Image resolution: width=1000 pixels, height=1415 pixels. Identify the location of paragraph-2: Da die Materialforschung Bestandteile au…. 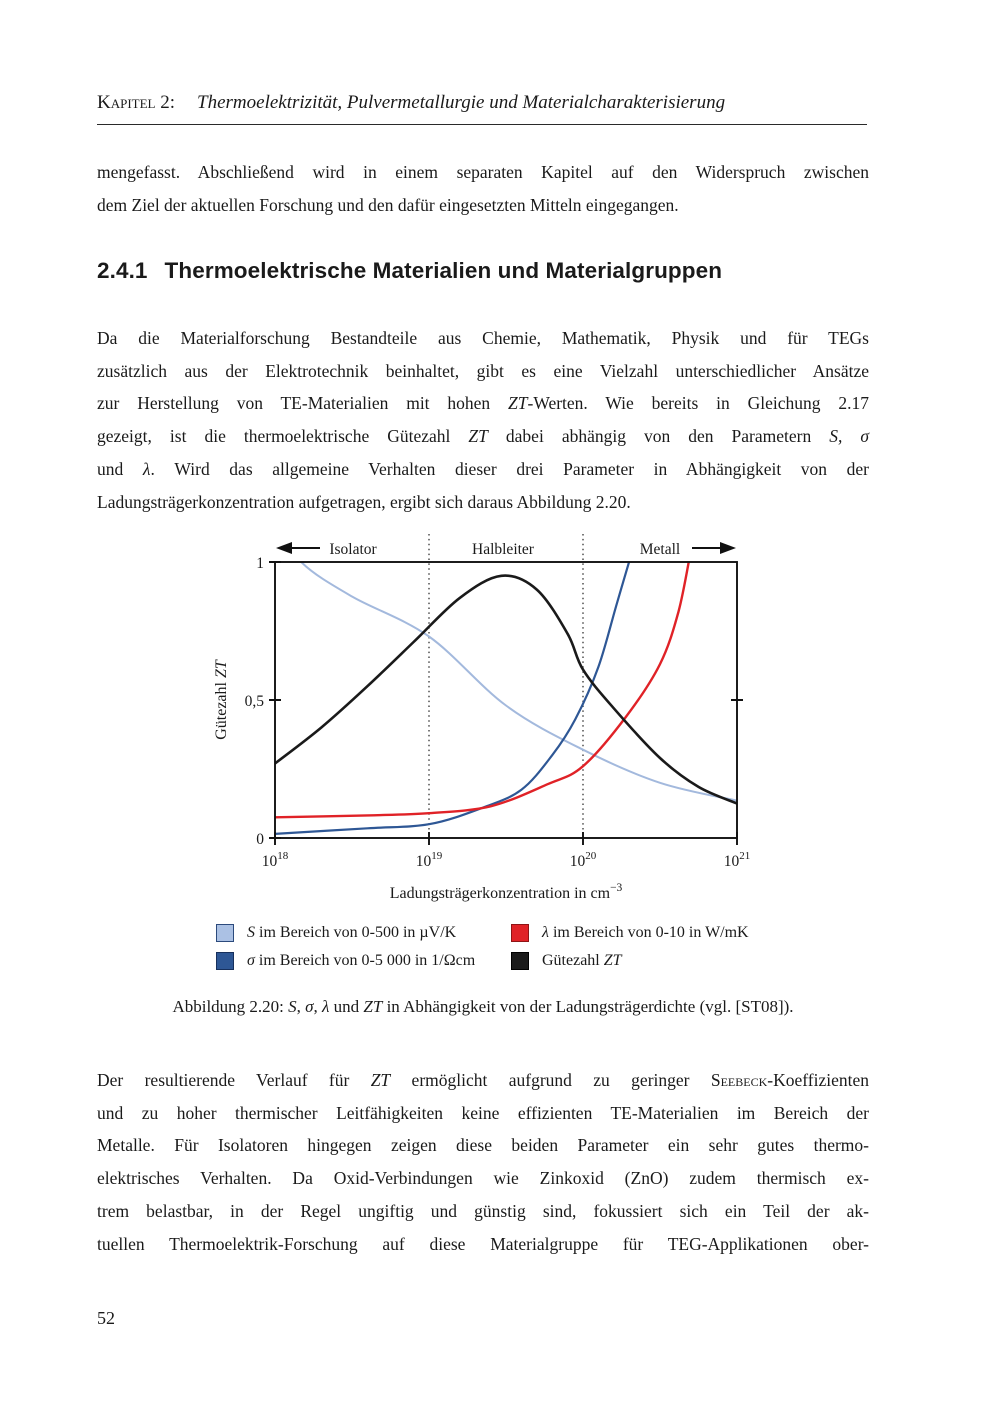
(483, 420).